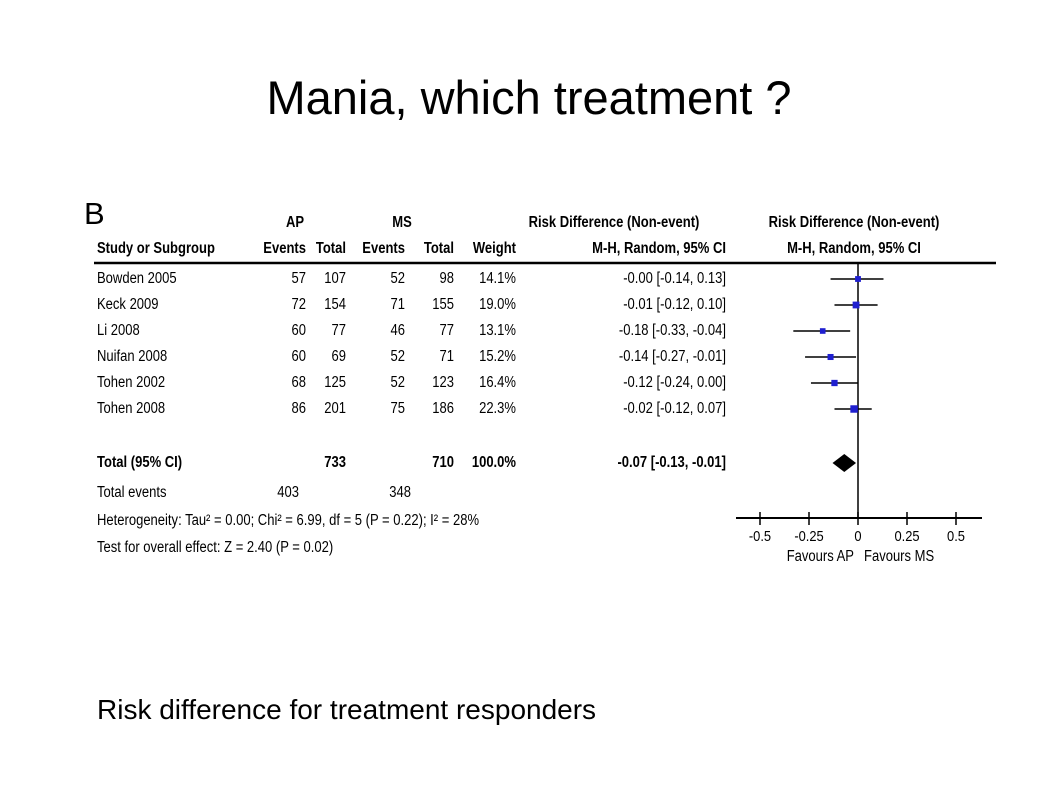 This screenshot has width=1058, height=793. Describe the element at coordinates (131, 408) in the screenshot. I see `study-name: Tohen 2008` at that location.